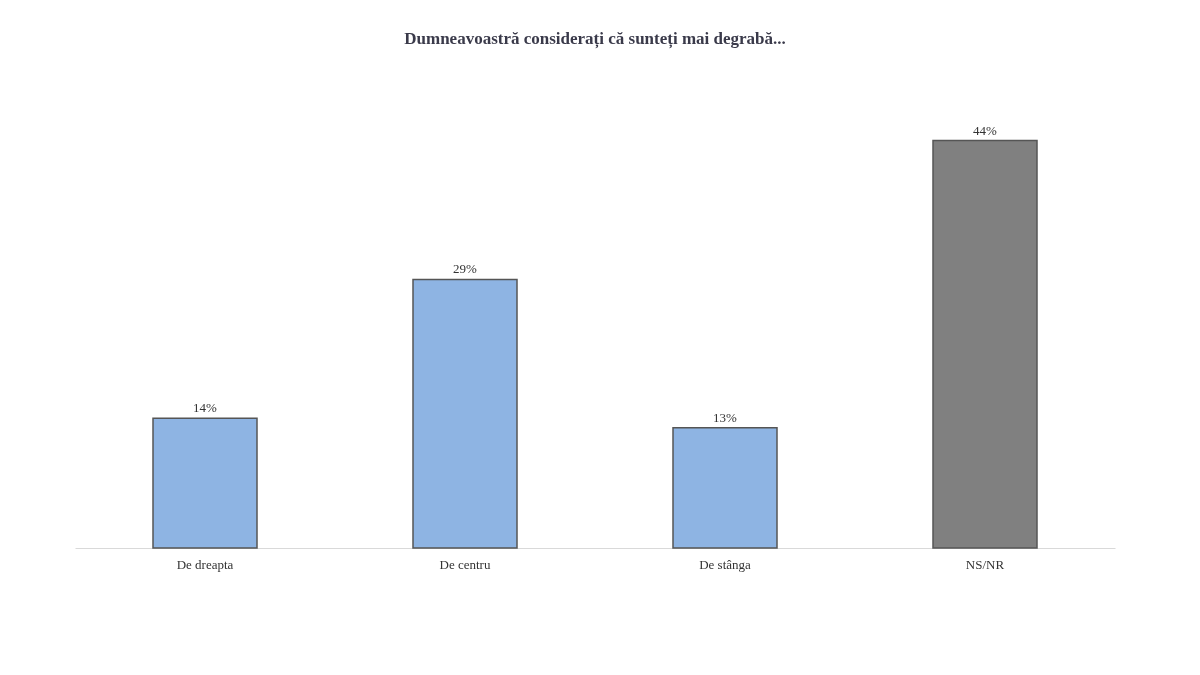 The height and width of the screenshot is (675, 1200). I want to click on x-tick-label: NS/NR, so click(985, 564).